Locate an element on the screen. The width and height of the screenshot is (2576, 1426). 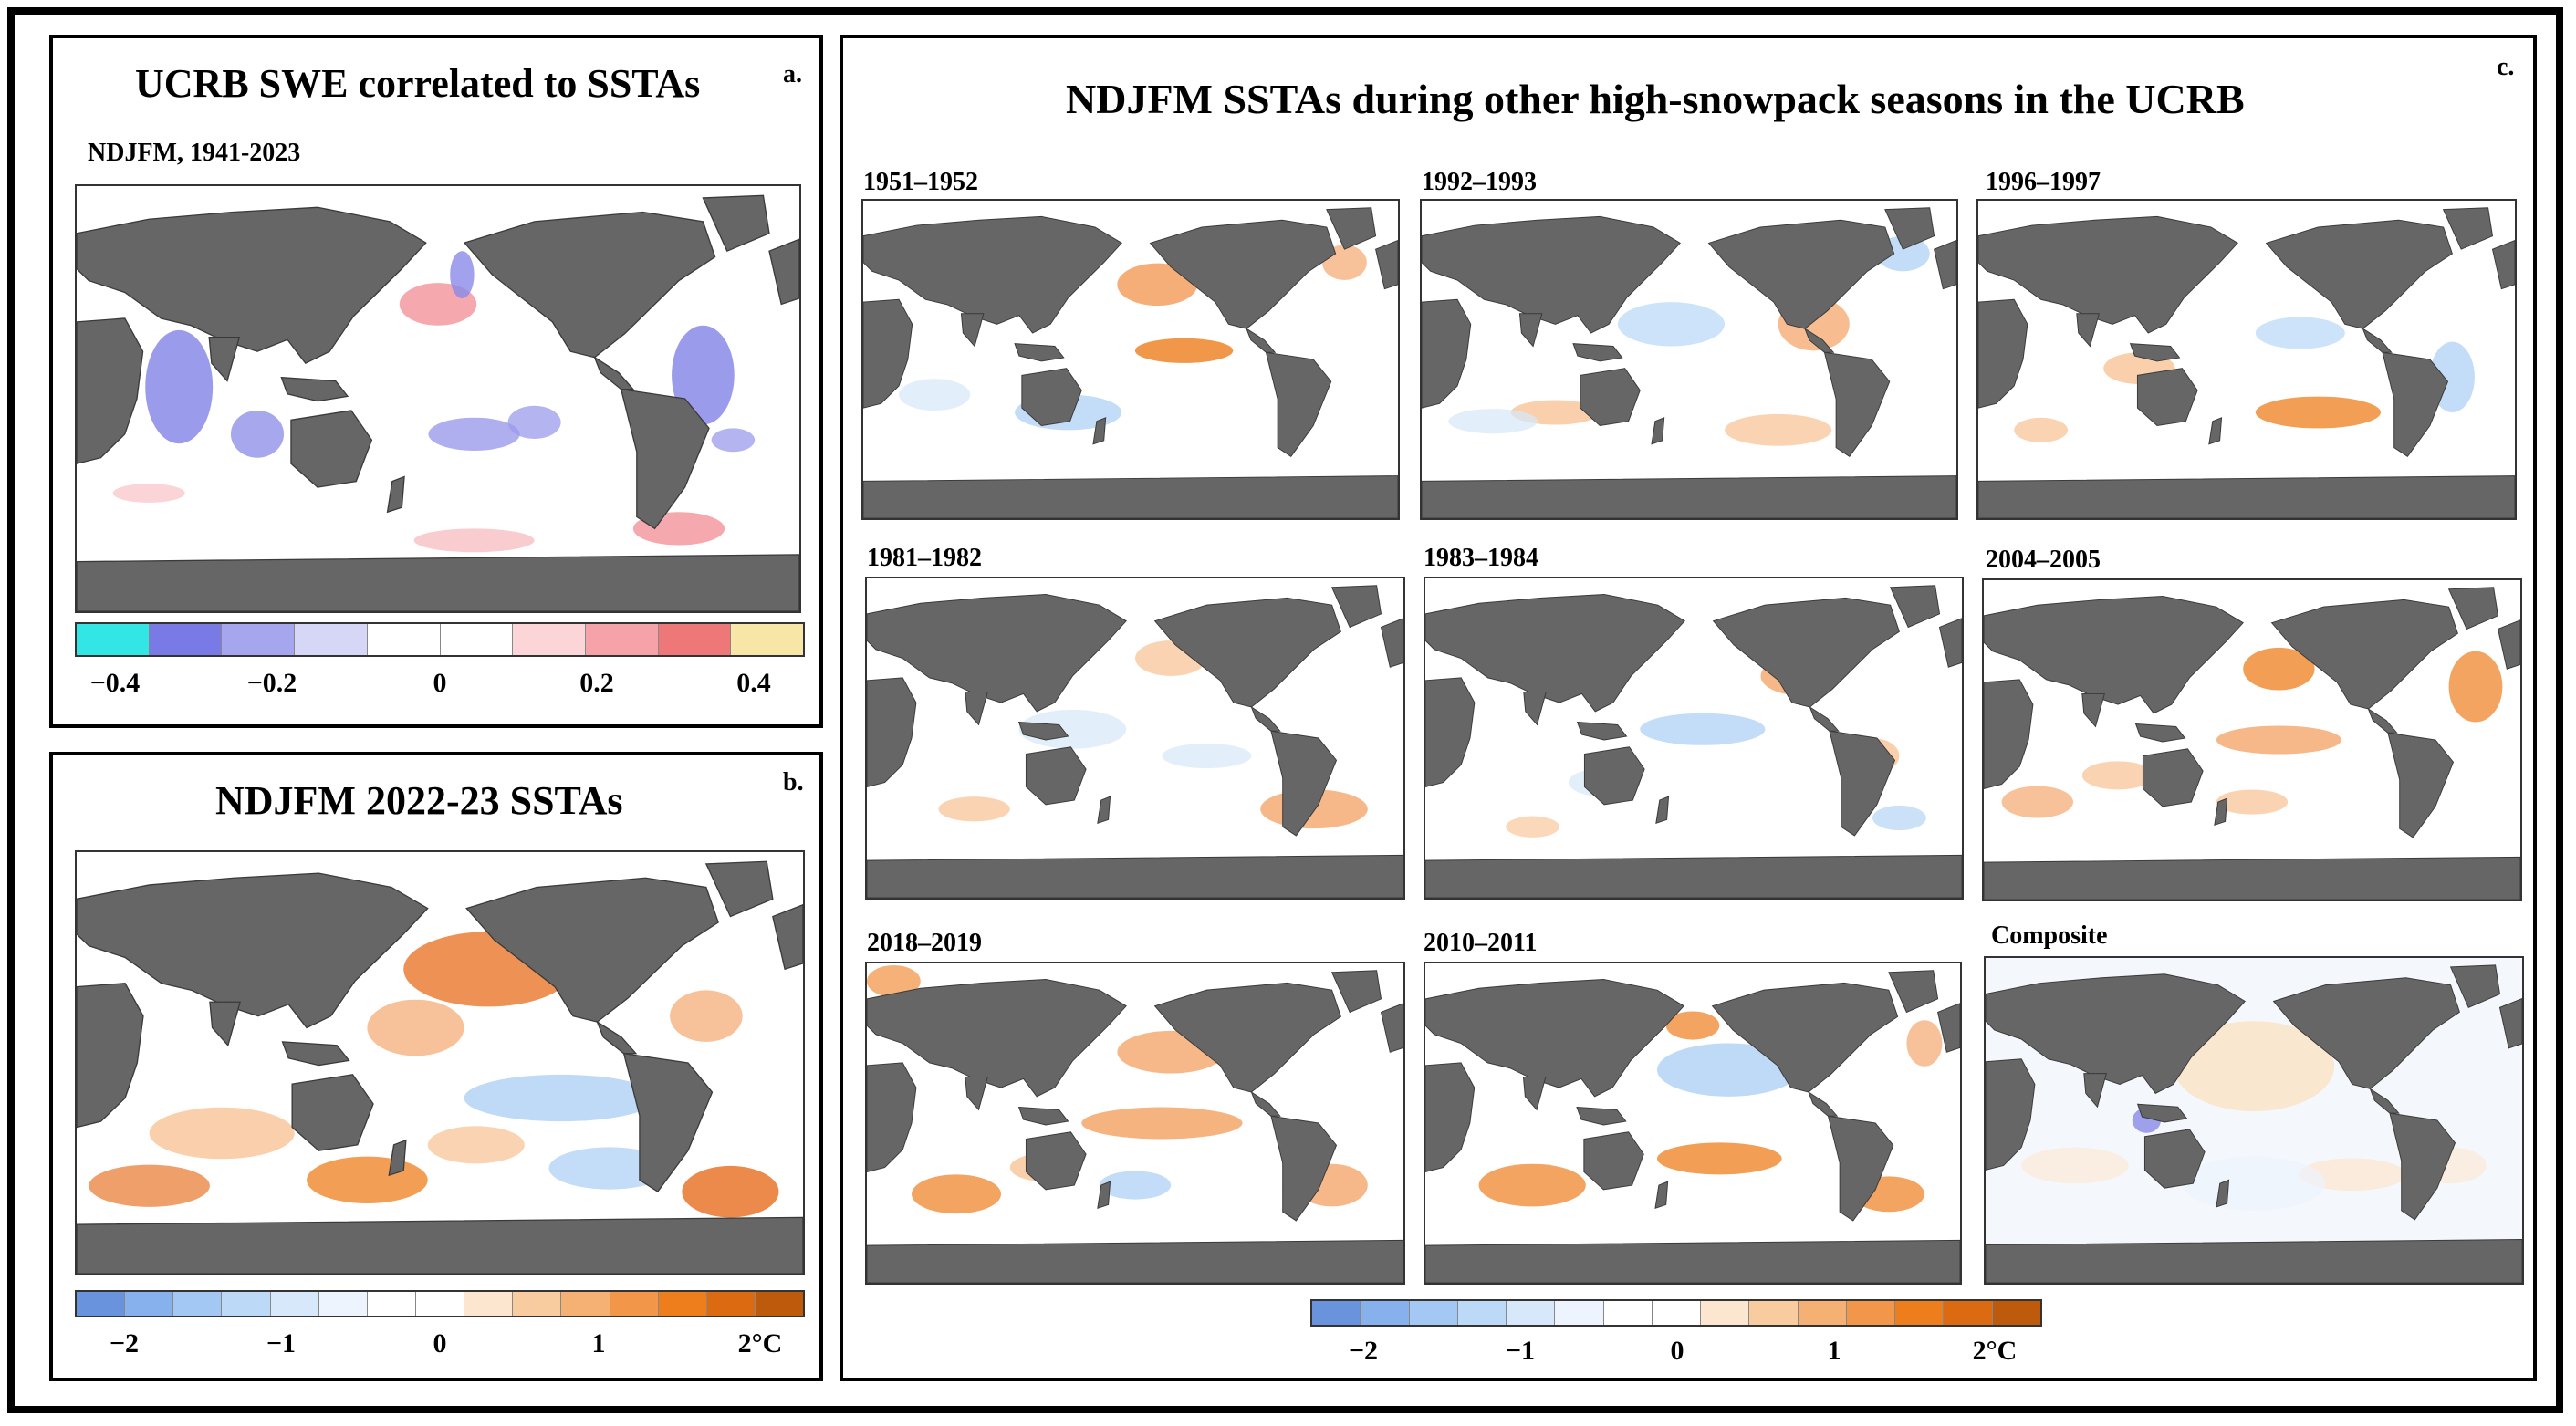
ssta-2004-2005-map is located at coordinates (2252, 740).